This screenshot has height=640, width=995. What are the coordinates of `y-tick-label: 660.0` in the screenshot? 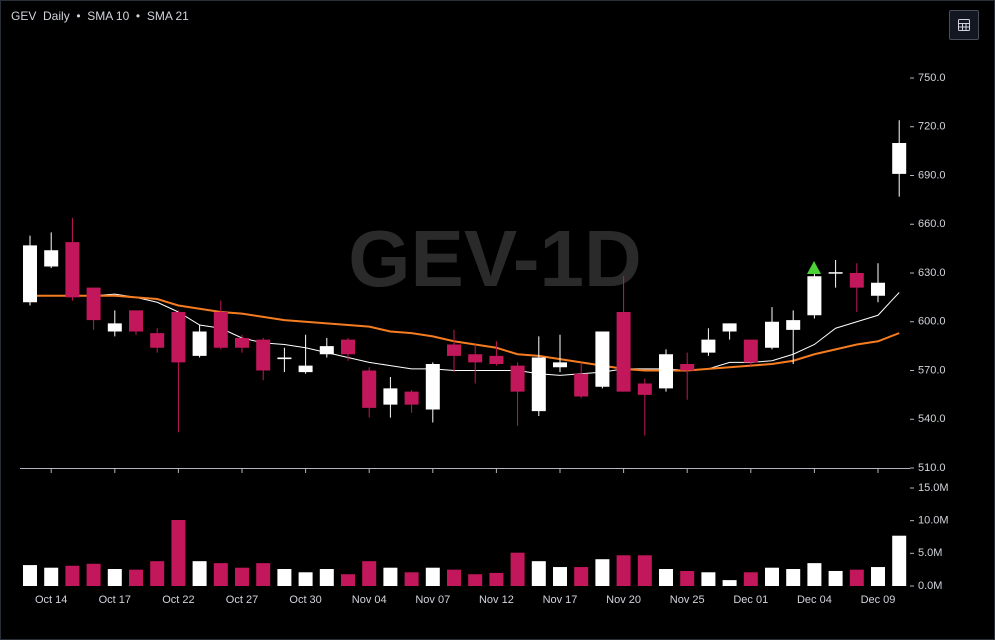 It's located at (932, 224).